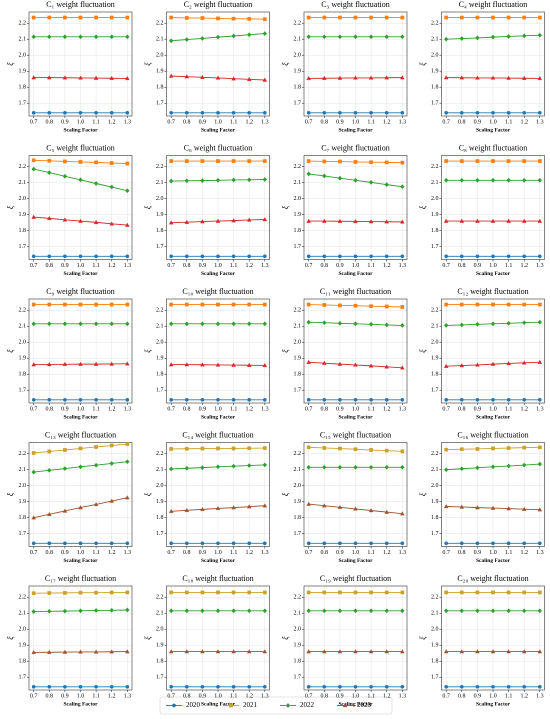 The height and width of the screenshot is (719, 550). Describe the element at coordinates (80, 147) in the screenshot. I see `chart-title: C₅ weight fluctuation` at that location.